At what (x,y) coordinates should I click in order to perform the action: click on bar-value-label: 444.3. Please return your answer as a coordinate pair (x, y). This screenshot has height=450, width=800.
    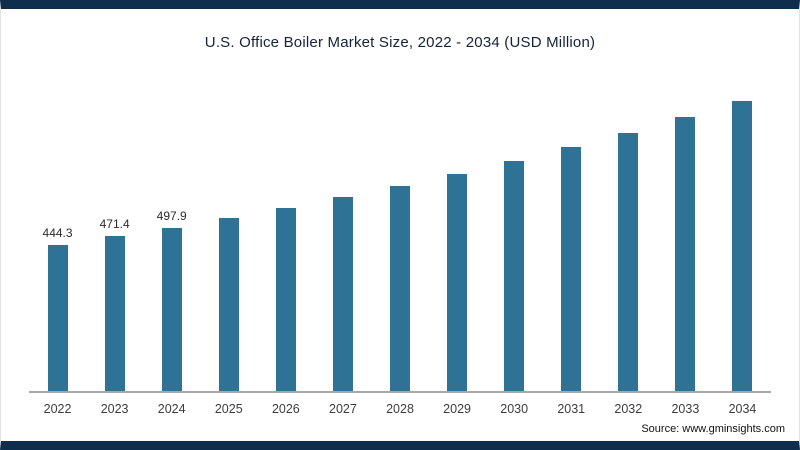
    Looking at the image, I should click on (57, 233).